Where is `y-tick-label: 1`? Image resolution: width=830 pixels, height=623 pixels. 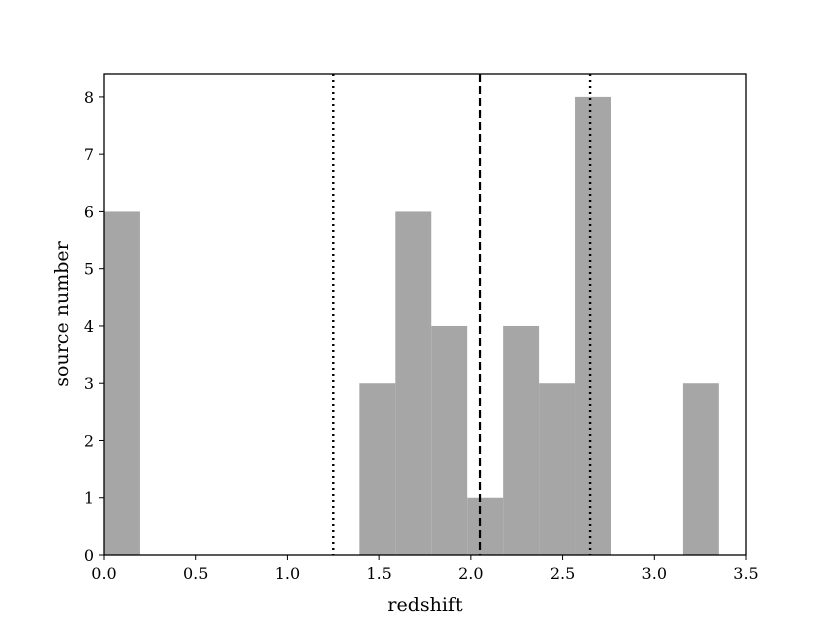 y-tick-label: 1 is located at coordinates (89, 498).